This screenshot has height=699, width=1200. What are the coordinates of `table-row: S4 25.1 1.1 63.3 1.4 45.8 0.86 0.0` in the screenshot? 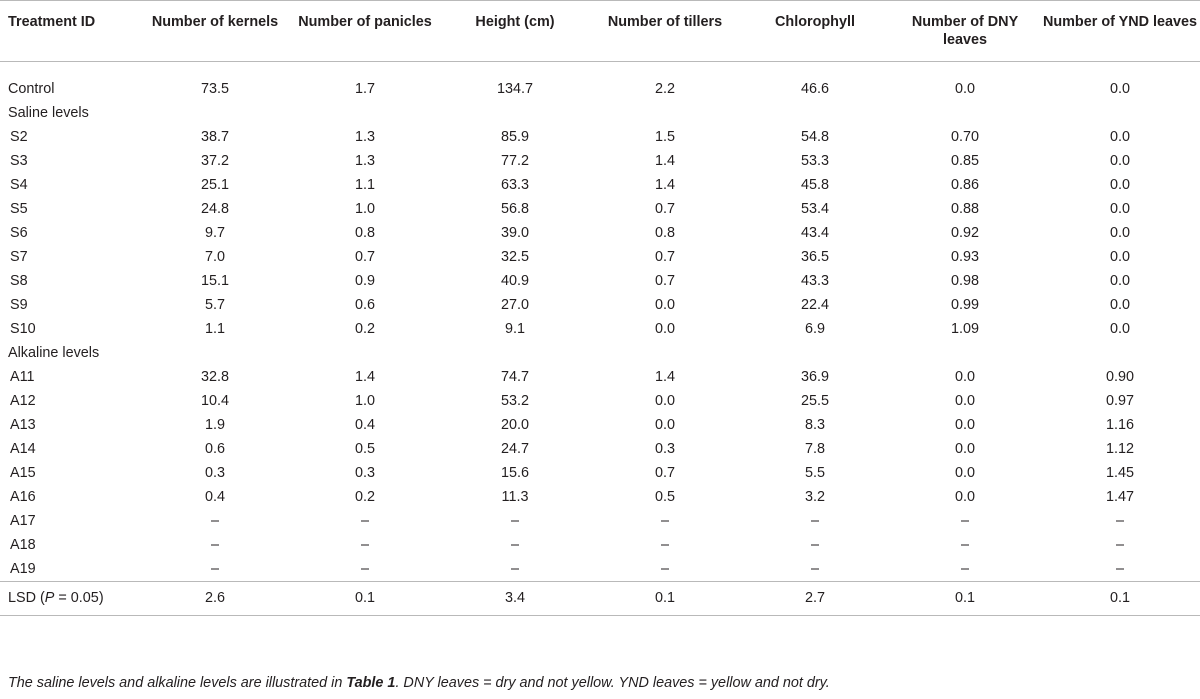 It's located at (600, 185).